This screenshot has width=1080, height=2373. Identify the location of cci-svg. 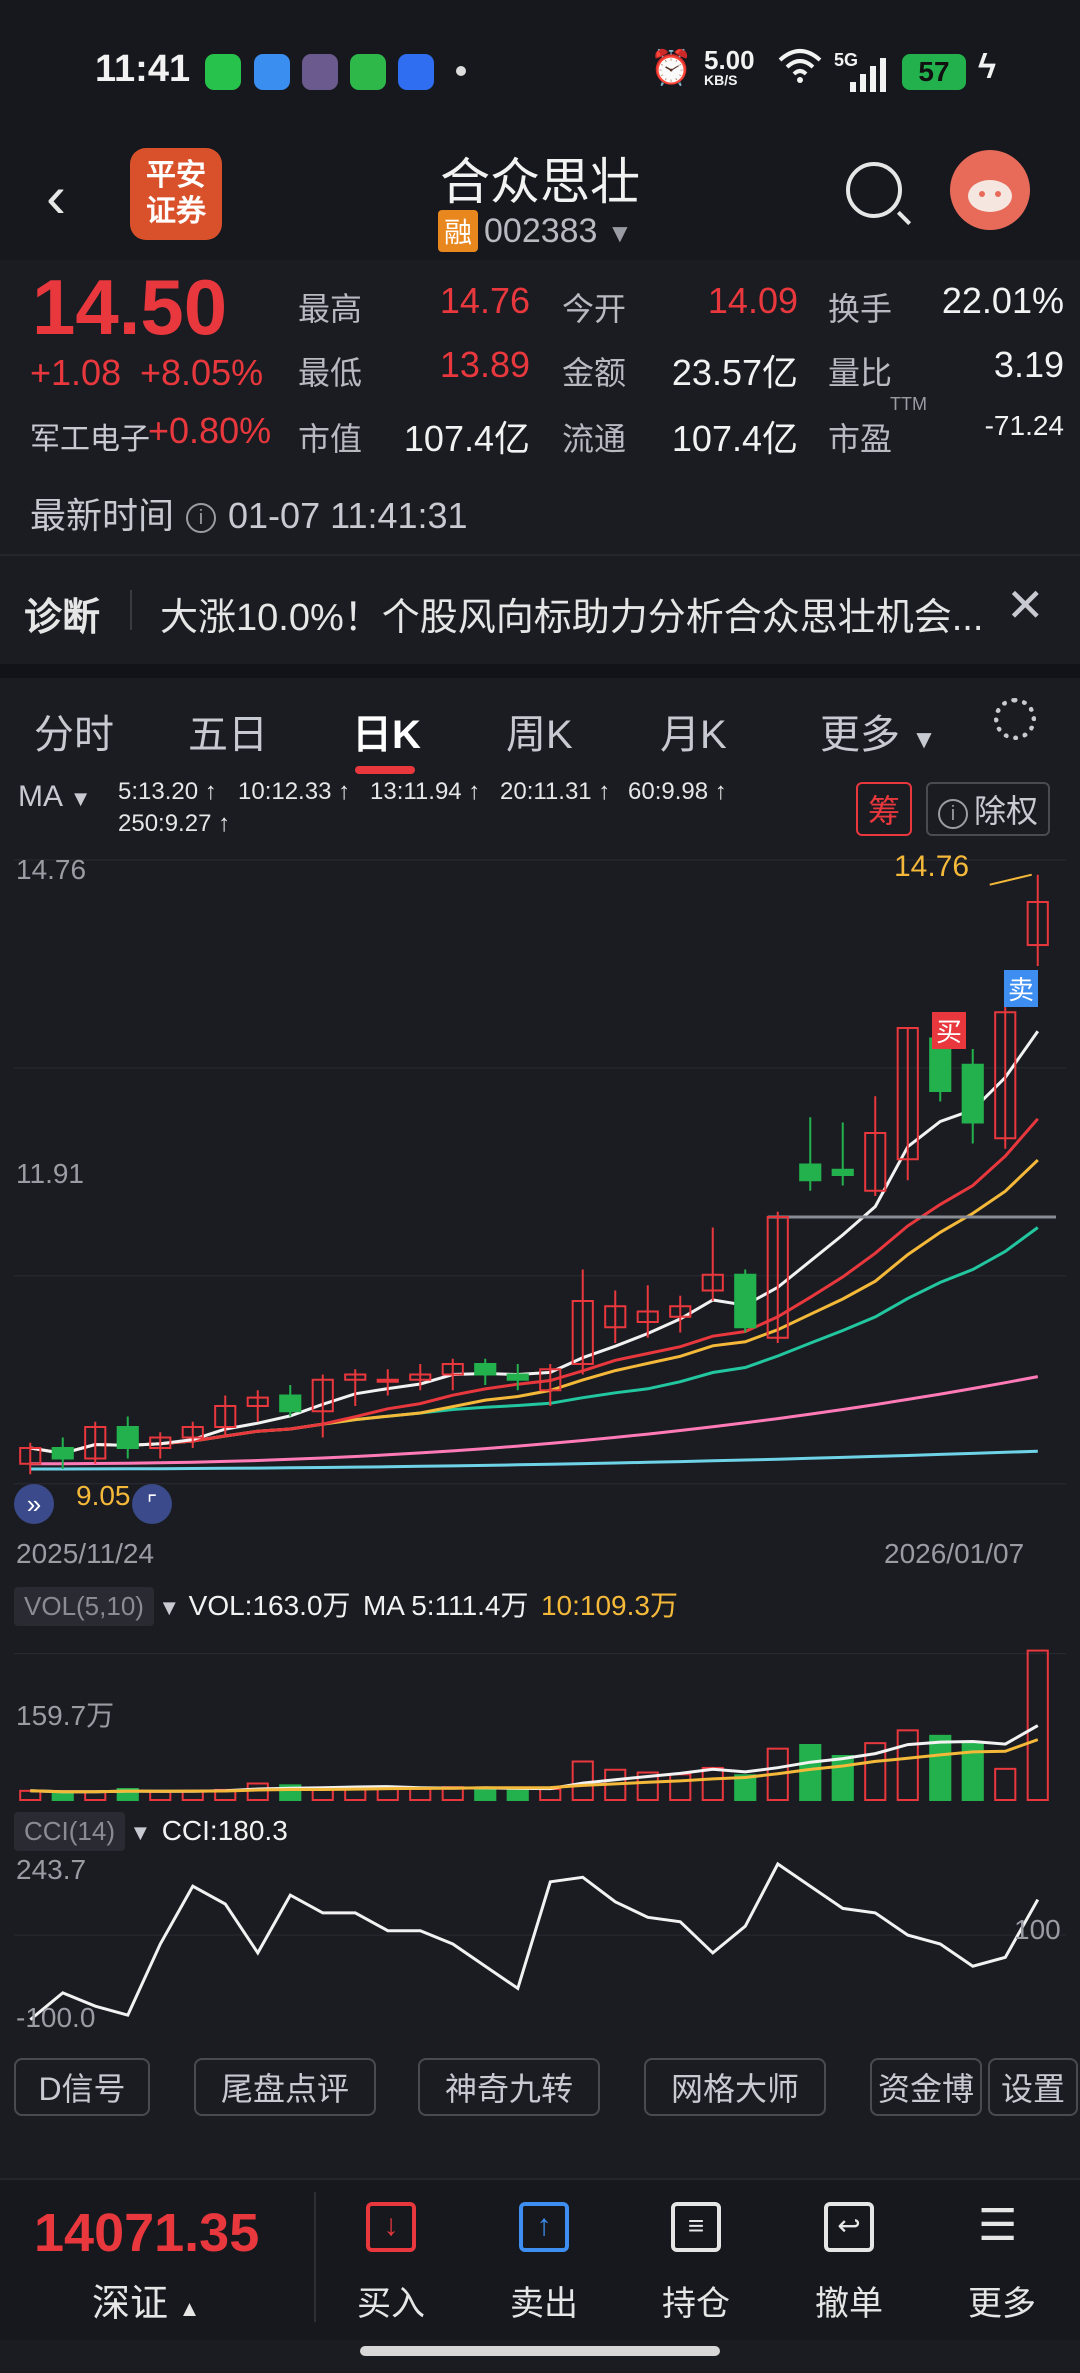
(540, 1941).